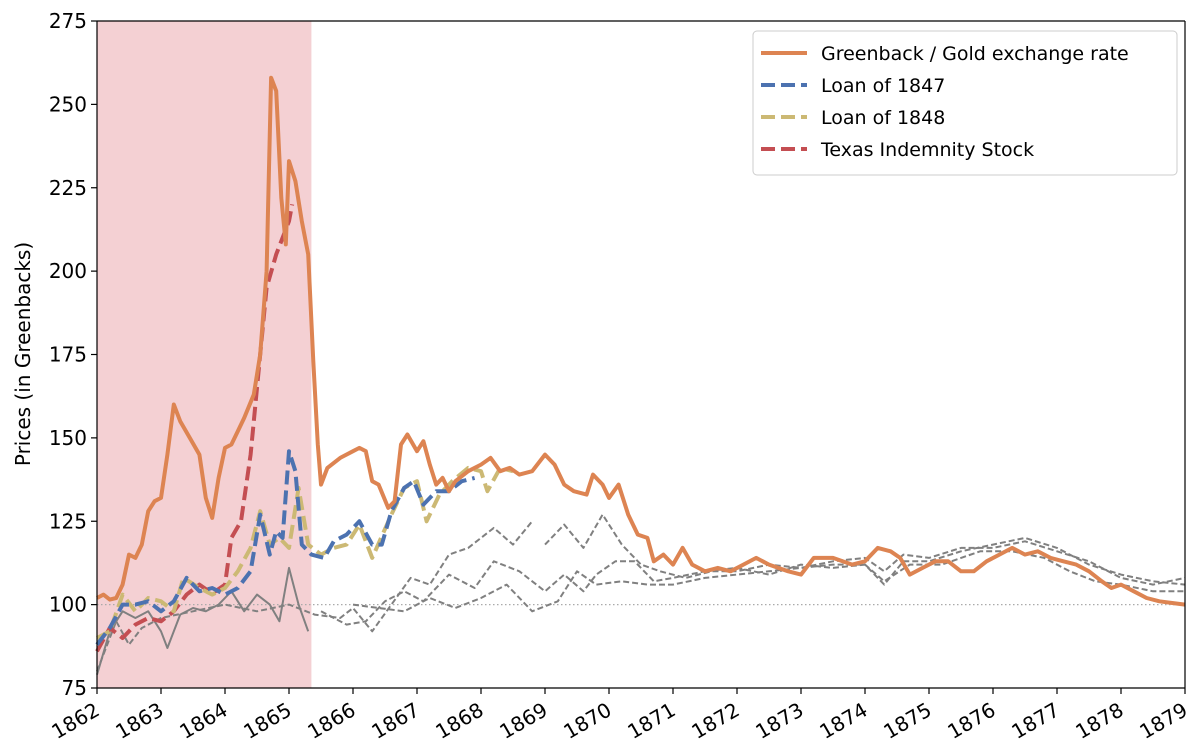 The image size is (1186, 746). I want to click on x-tick-label: 1878, so click(1099, 721).